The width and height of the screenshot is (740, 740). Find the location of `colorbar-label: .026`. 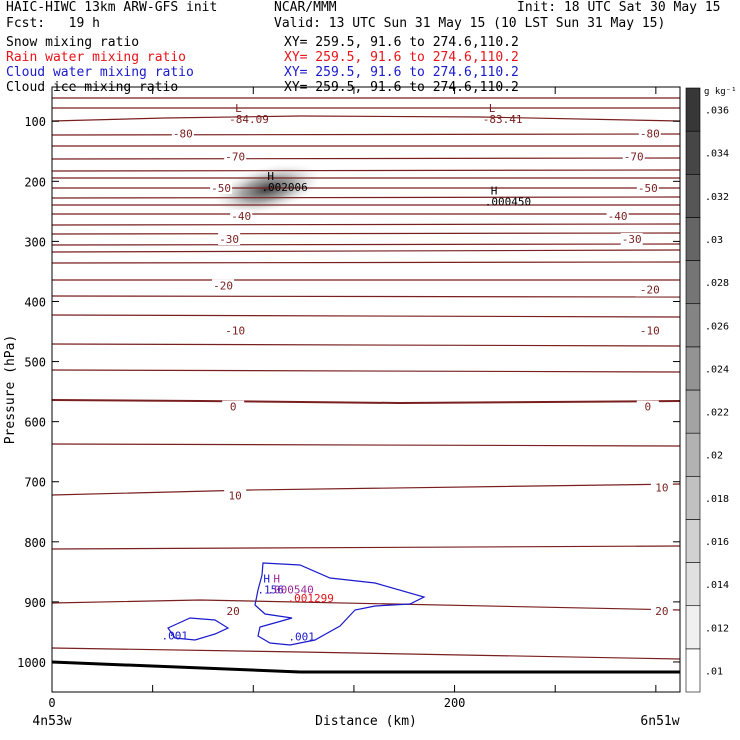

colorbar-label: .026 is located at coordinates (717, 326).